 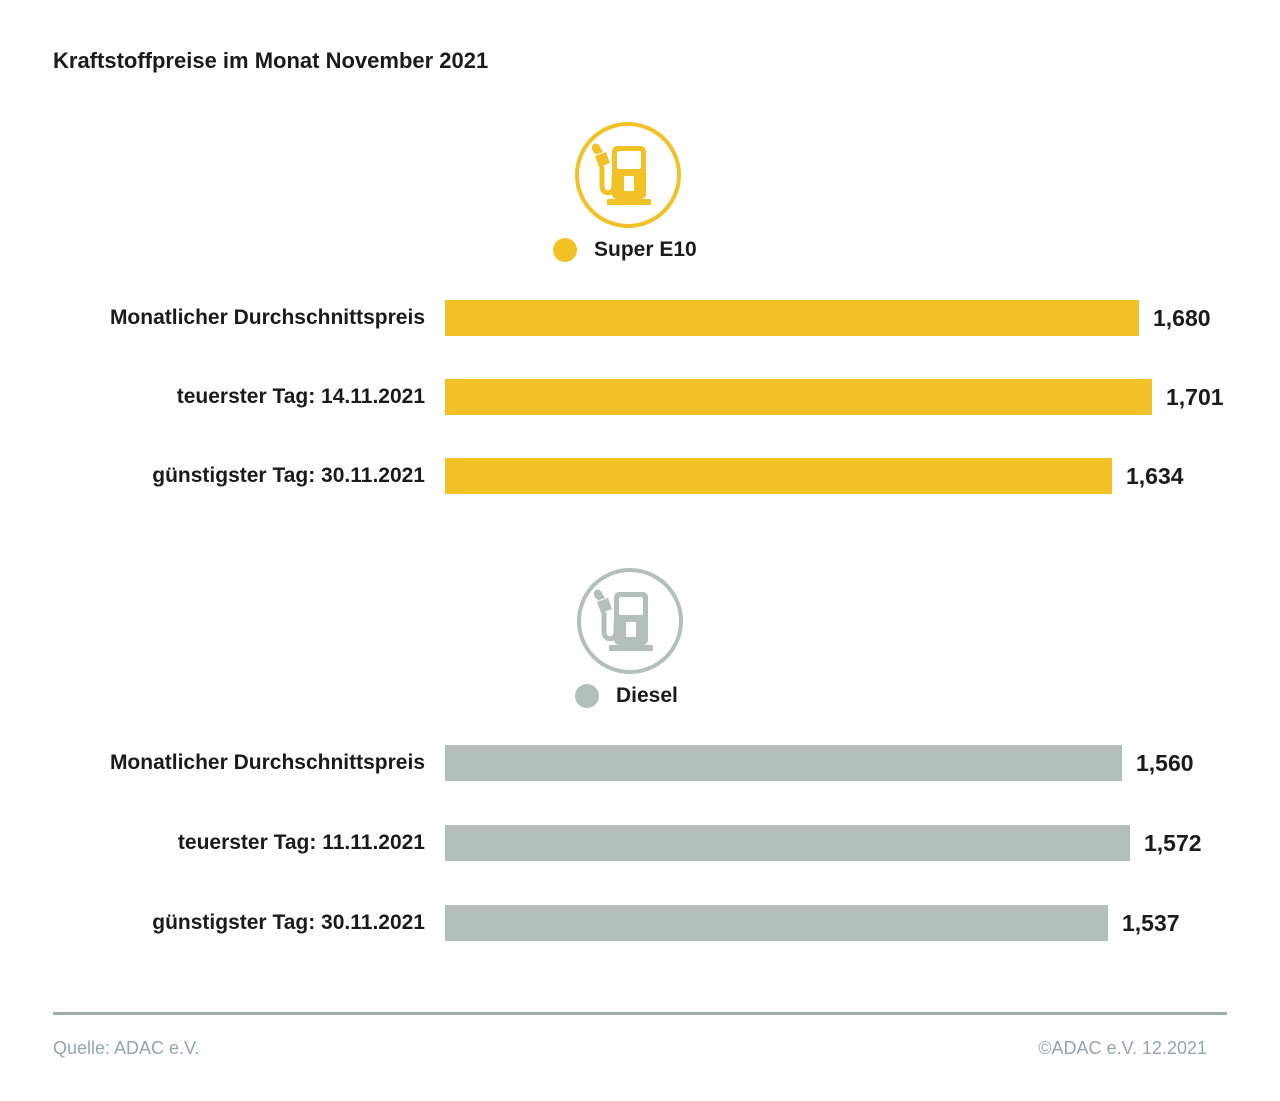 What do you see at coordinates (1182, 317) in the screenshot?
I see `bar-value: 1,680` at bounding box center [1182, 317].